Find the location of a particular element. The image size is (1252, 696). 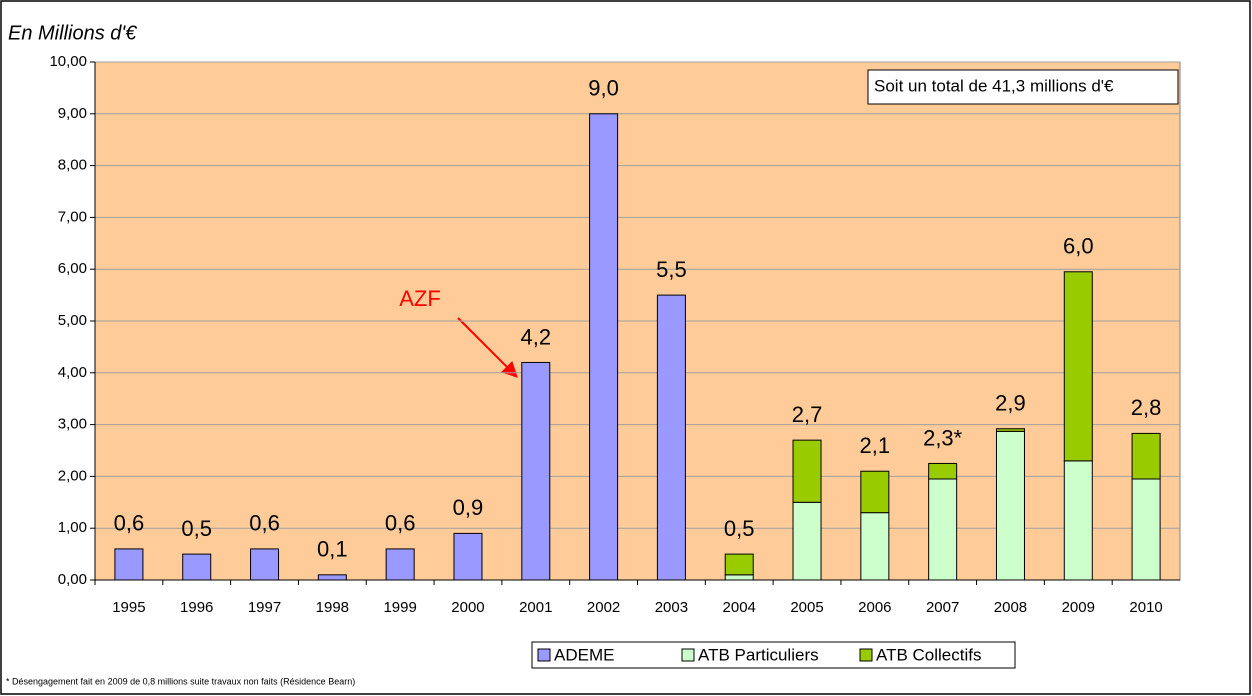

y-tick-label: 2,00 is located at coordinates (72, 475).